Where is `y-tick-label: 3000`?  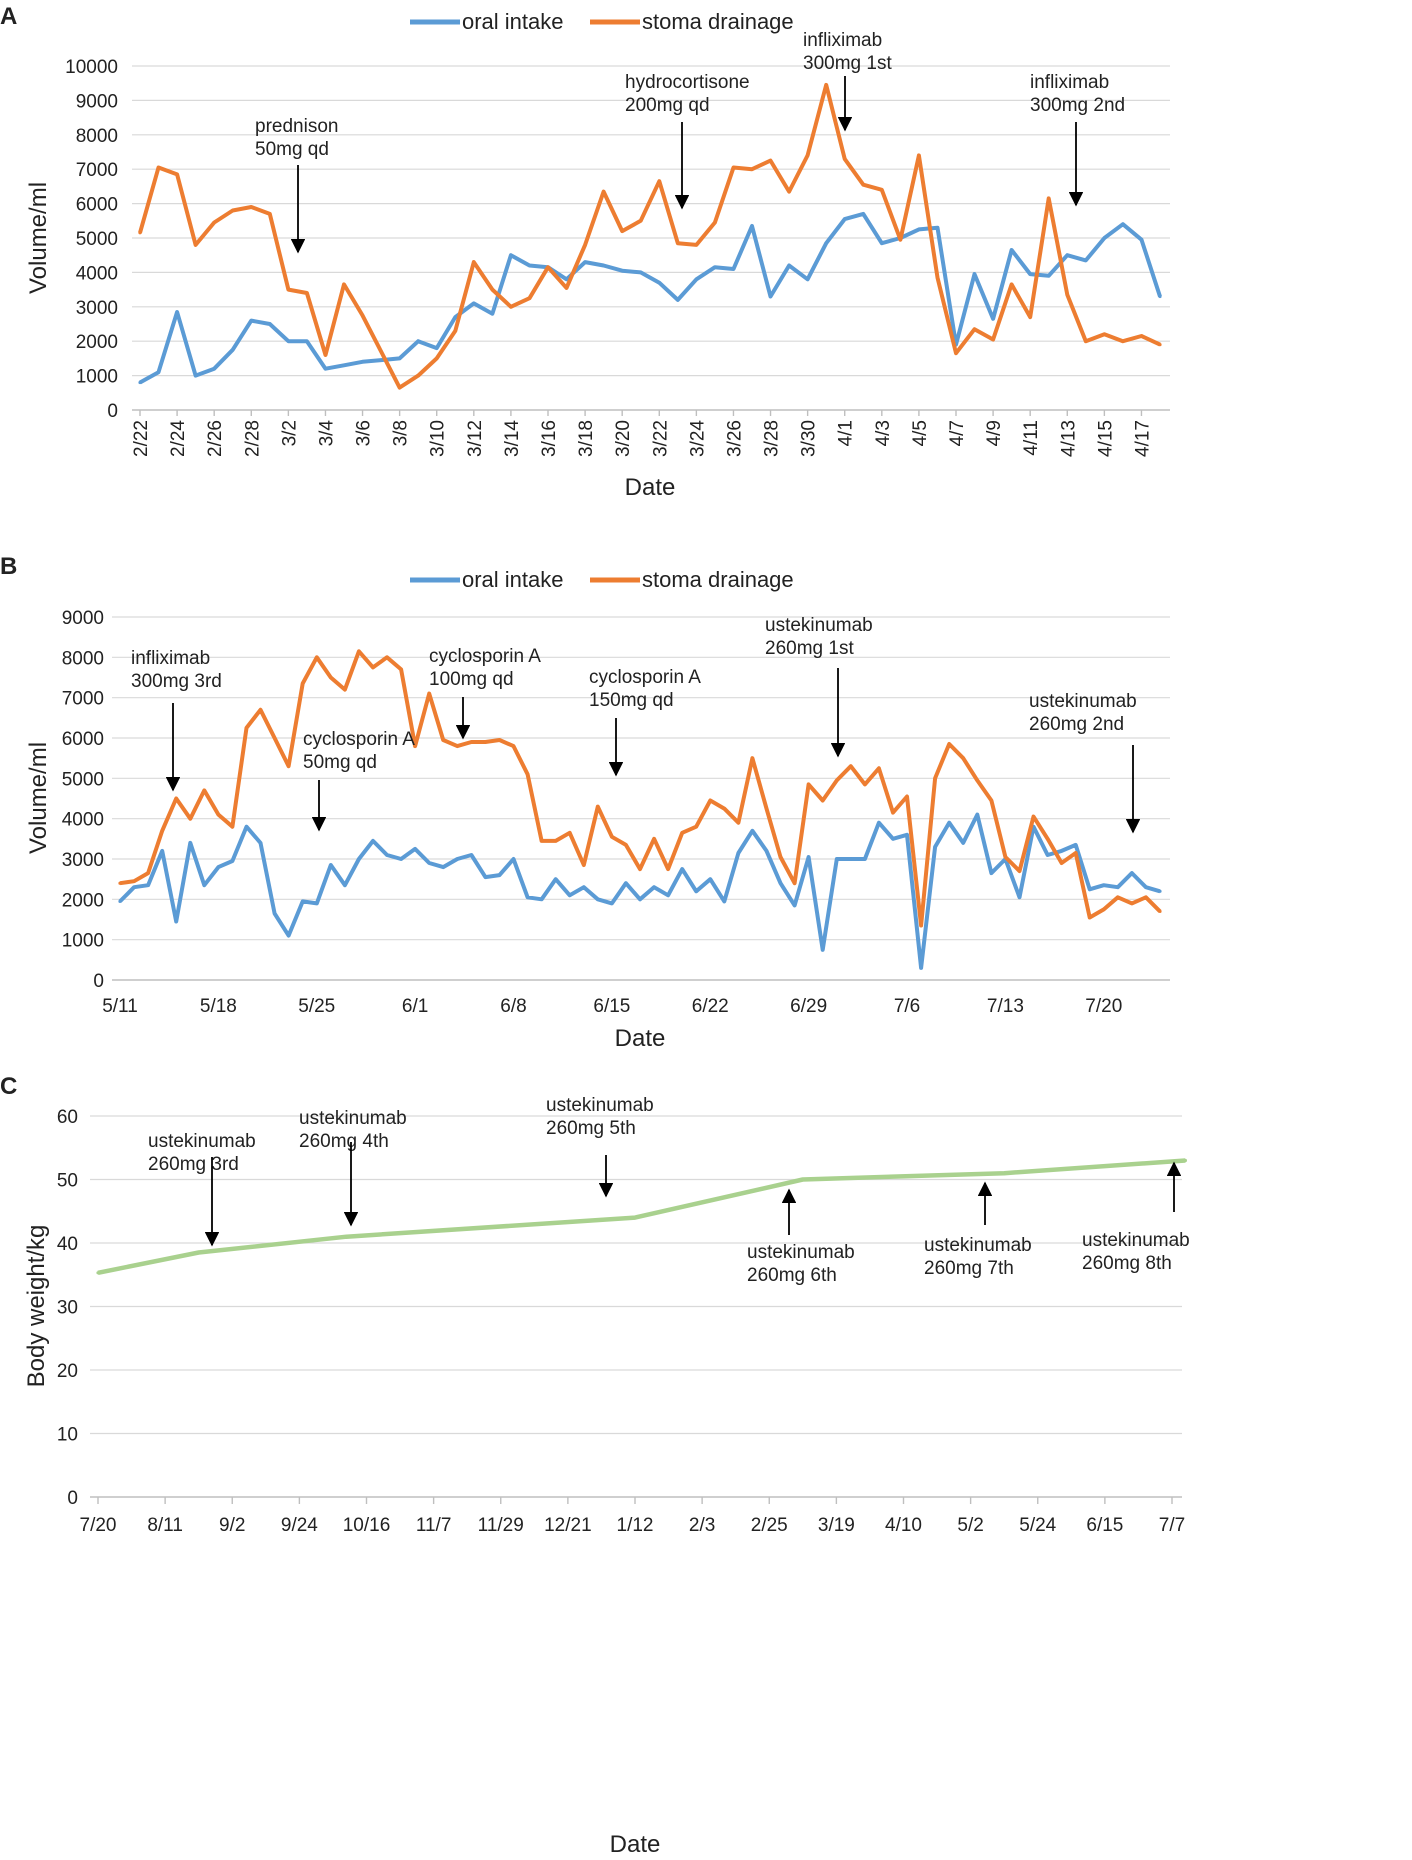
y-tick-label: 3000 is located at coordinates (83, 860).